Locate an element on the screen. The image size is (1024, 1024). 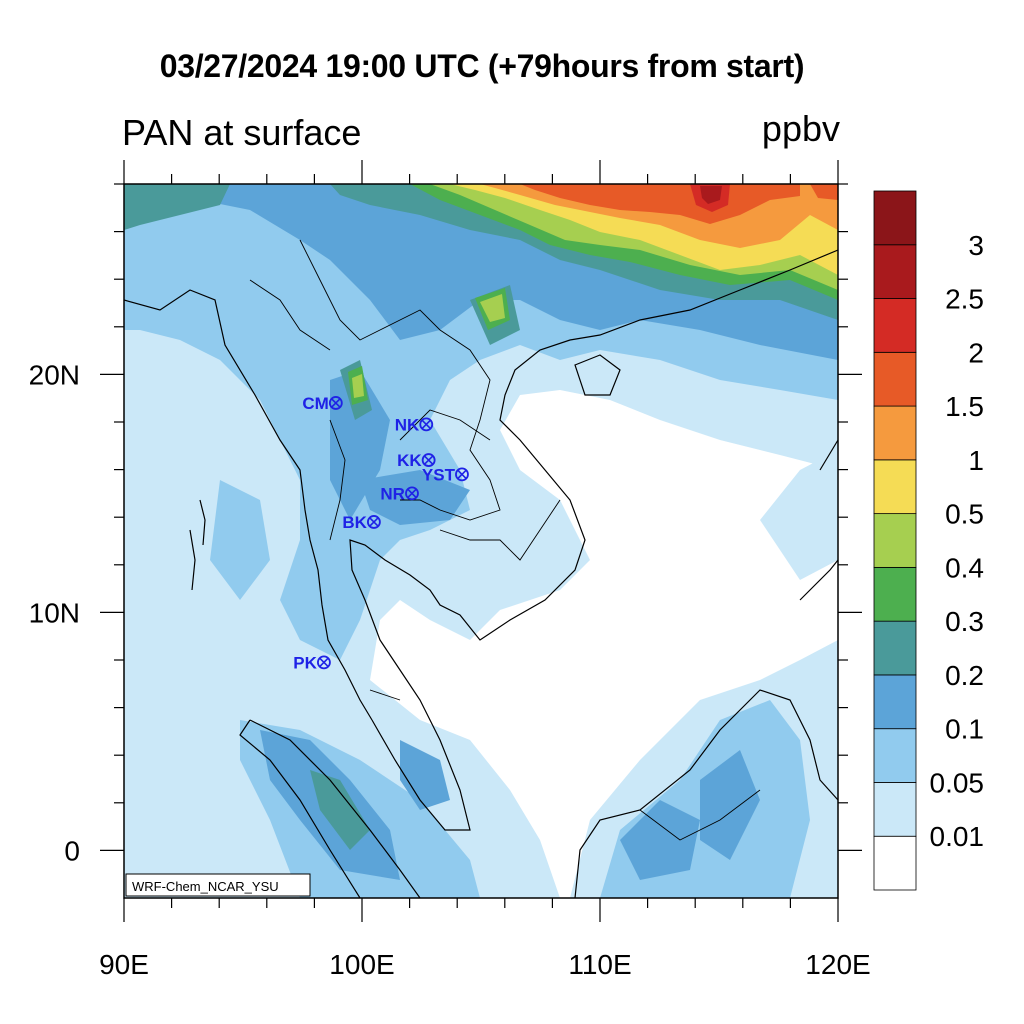
x-tick-label: 110E is located at coordinates (599, 964).